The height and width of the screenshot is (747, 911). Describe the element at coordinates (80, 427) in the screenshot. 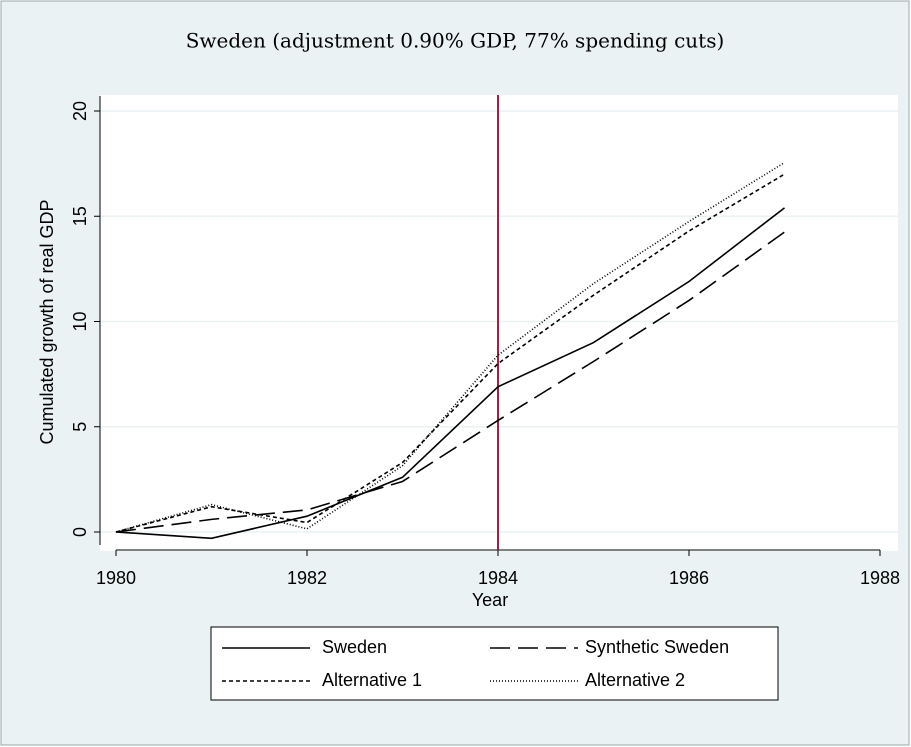

I see `y-tick-label: 5` at that location.